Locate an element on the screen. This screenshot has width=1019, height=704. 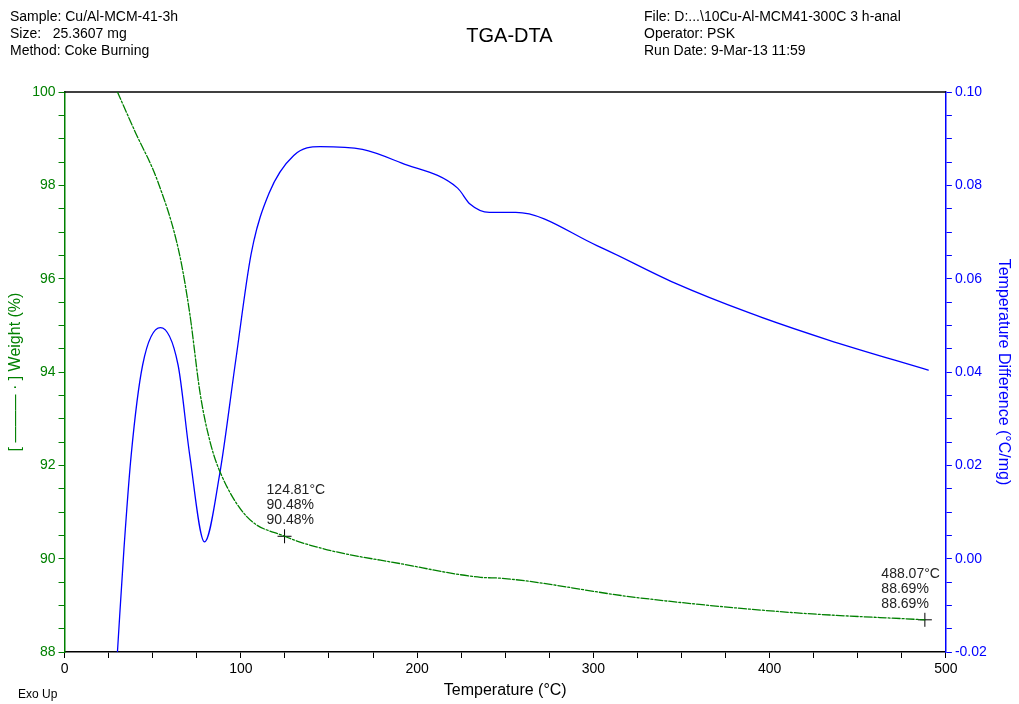
text: Run Date: 9-Mar-13 11:59 is located at coordinates (725, 50).